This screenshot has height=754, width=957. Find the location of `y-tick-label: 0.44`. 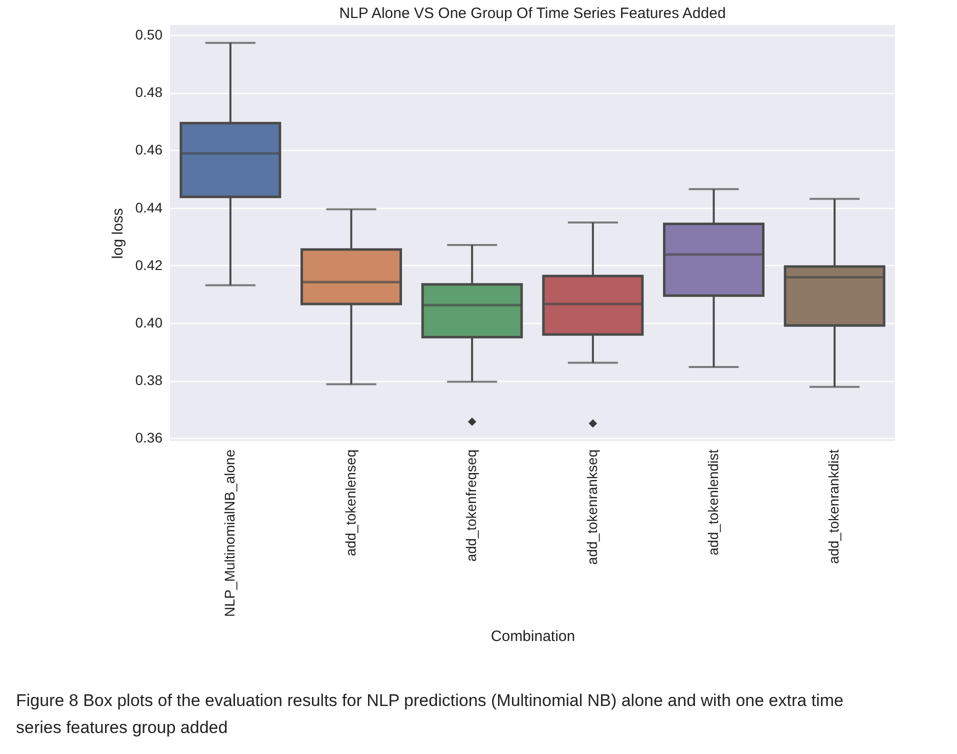

y-tick-label: 0.44 is located at coordinates (149, 207).